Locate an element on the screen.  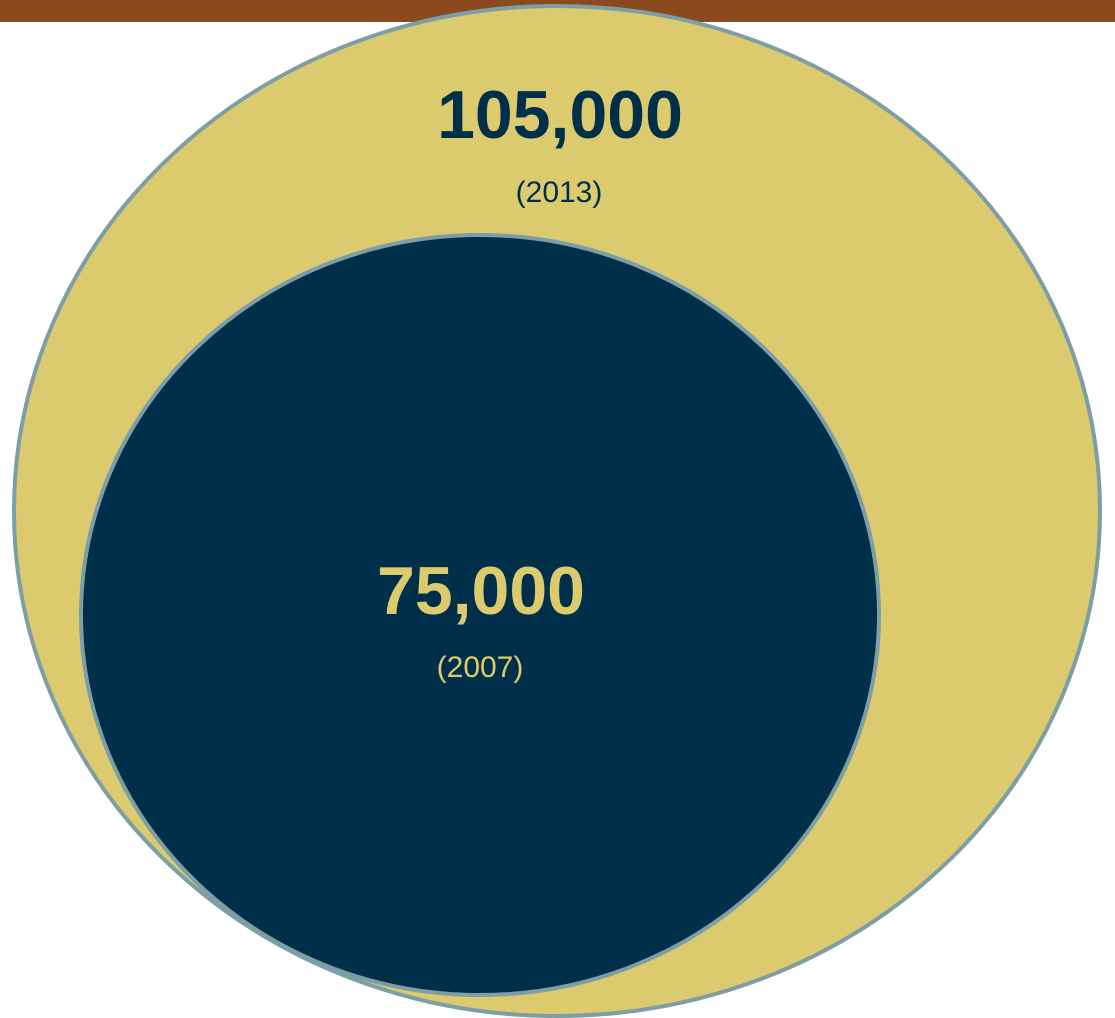
bubble-2007-value: 75,000 is located at coordinates (481, 591).